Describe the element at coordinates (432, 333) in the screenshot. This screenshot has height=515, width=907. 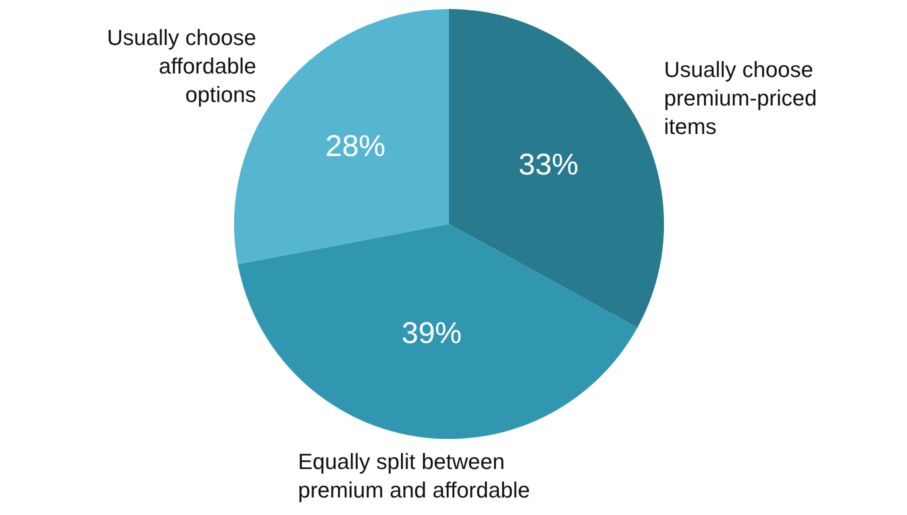
I see `data-label: 39%` at that location.